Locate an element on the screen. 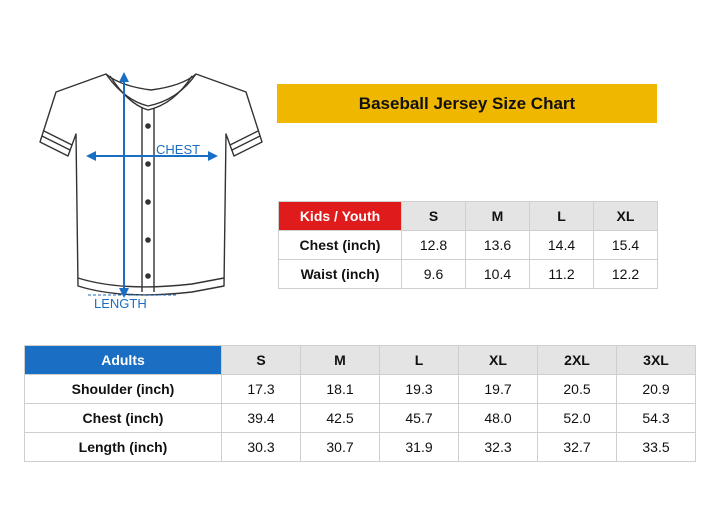 The image size is (720, 509). table-cell: 17.3 is located at coordinates (261, 389).